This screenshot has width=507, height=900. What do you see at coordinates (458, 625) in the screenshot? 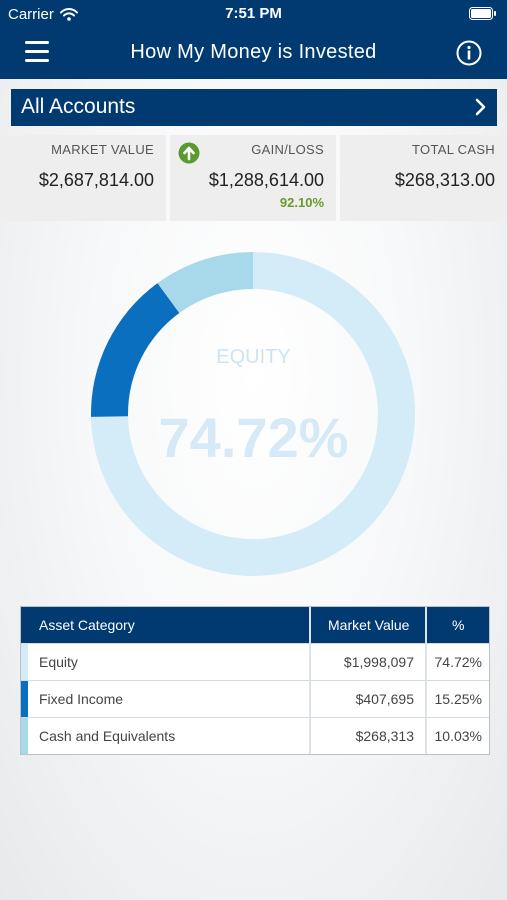
I see `header-percent: %` at bounding box center [458, 625].